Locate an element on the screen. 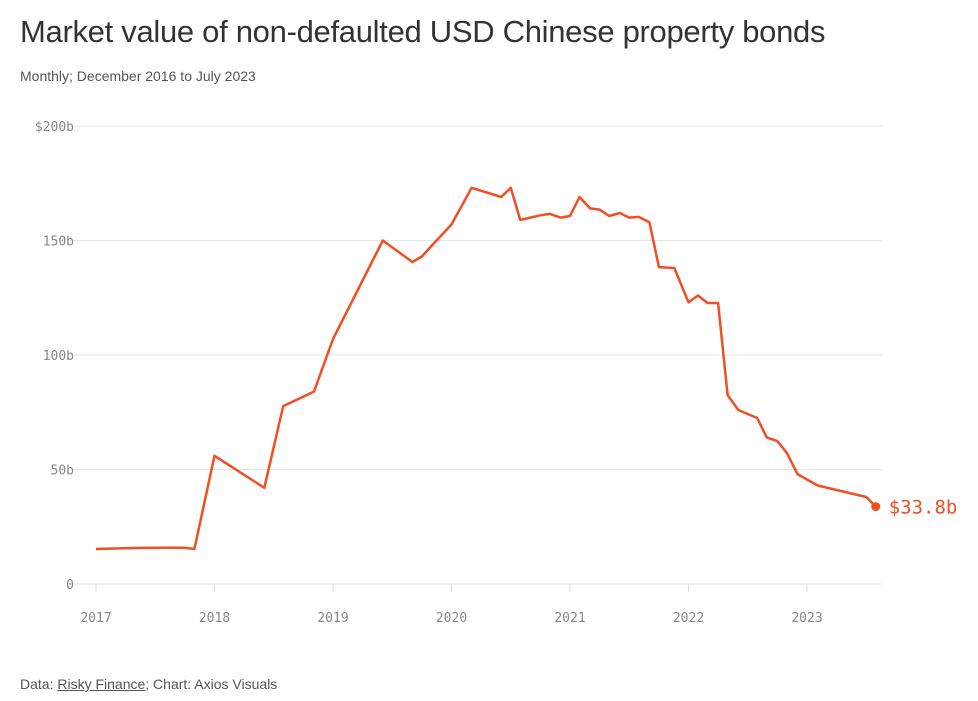 Image resolution: width=978 pixels, height=701 pixels. y-tick-label: 150b is located at coordinates (58, 242).